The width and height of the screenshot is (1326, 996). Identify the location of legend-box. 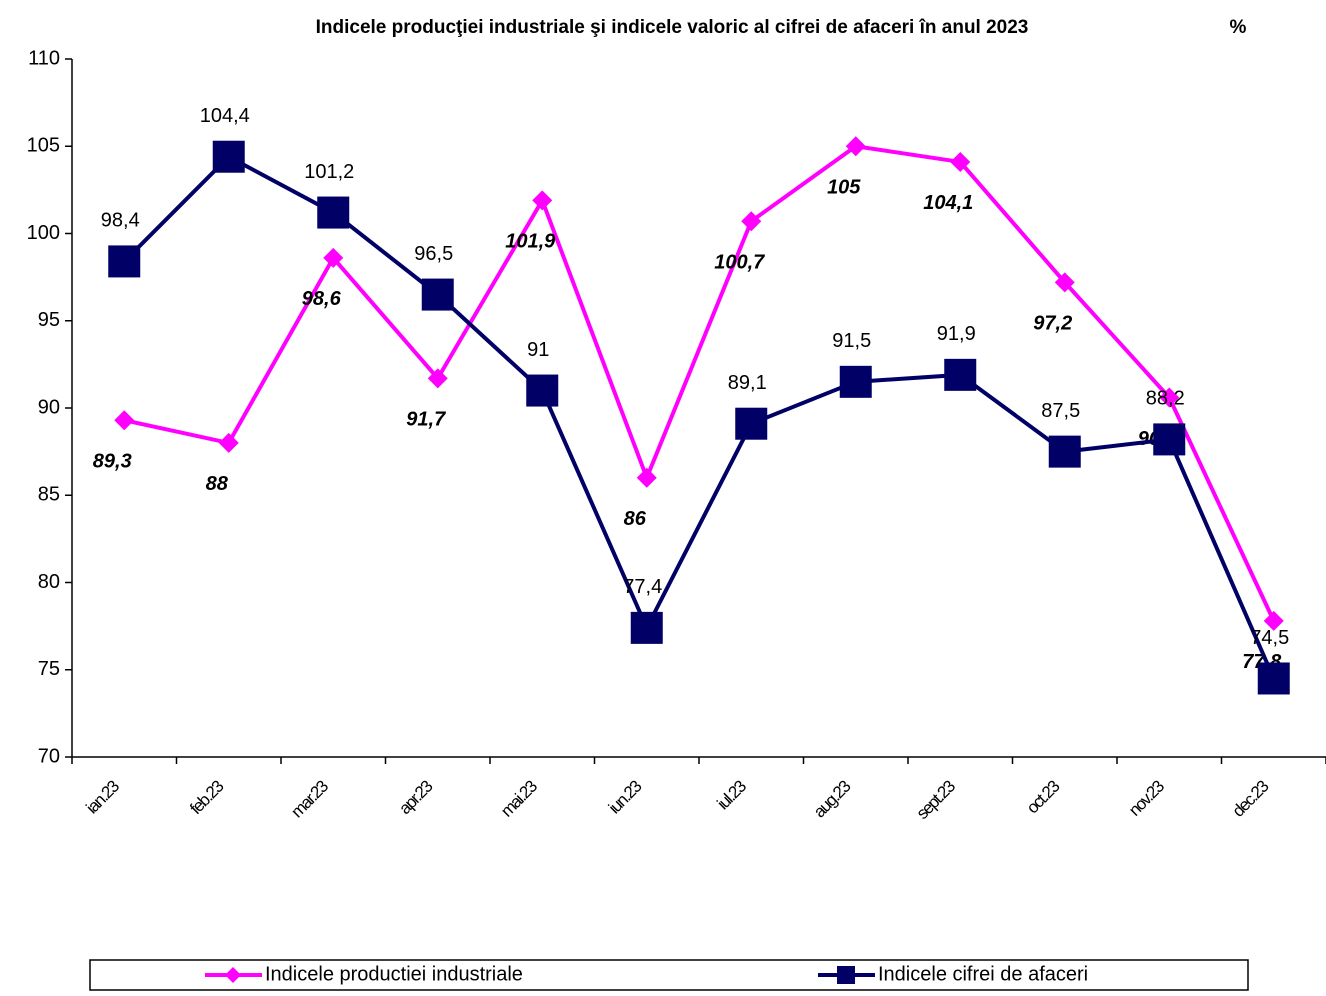
(669, 975).